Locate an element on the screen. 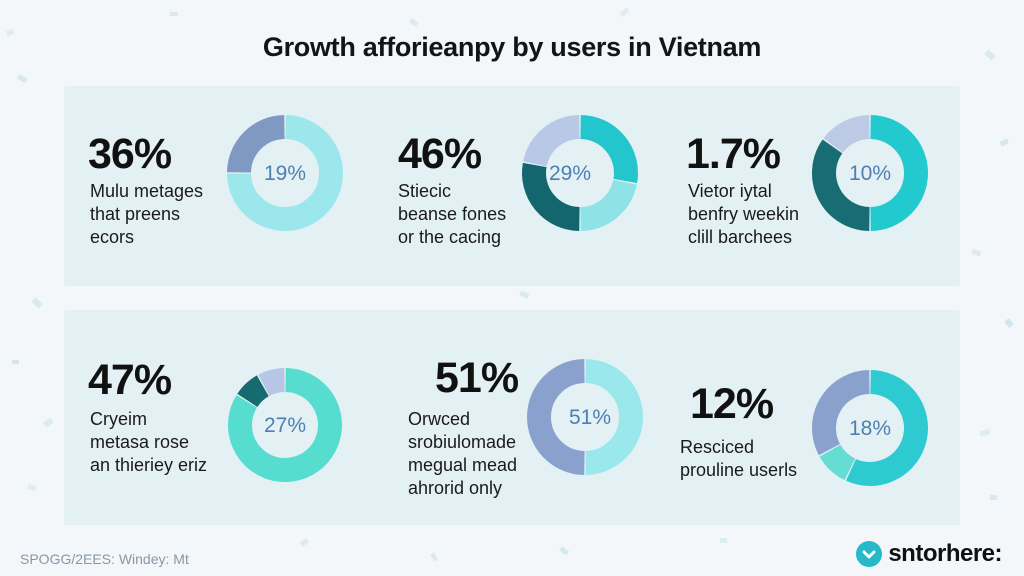  description-line: megual mead is located at coordinates (463, 465).